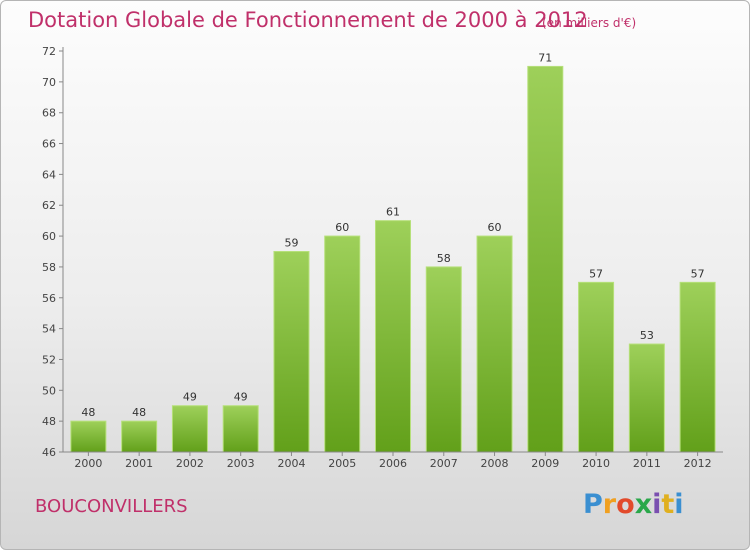 The image size is (750, 550). What do you see at coordinates (240, 429) in the screenshot?
I see `bar-2003` at bounding box center [240, 429].